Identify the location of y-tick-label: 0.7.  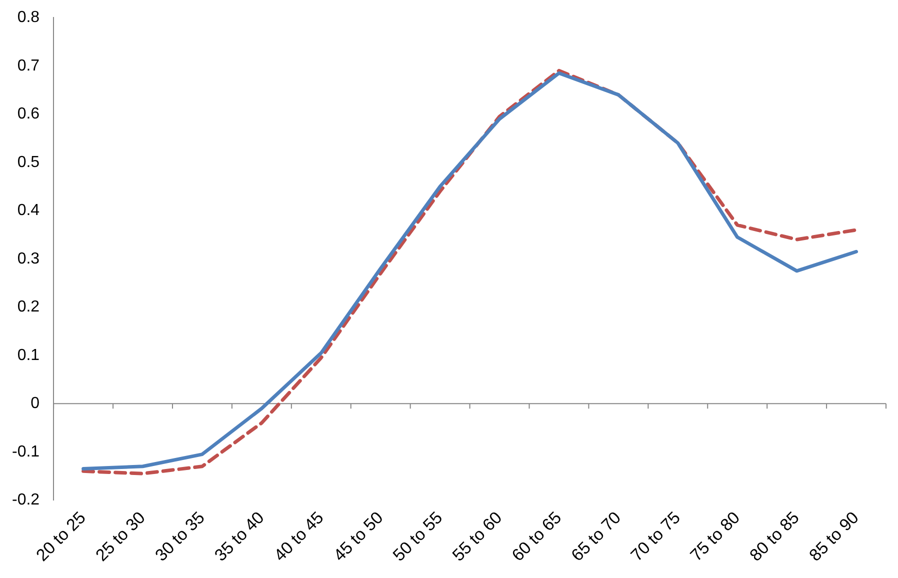
(28, 65).